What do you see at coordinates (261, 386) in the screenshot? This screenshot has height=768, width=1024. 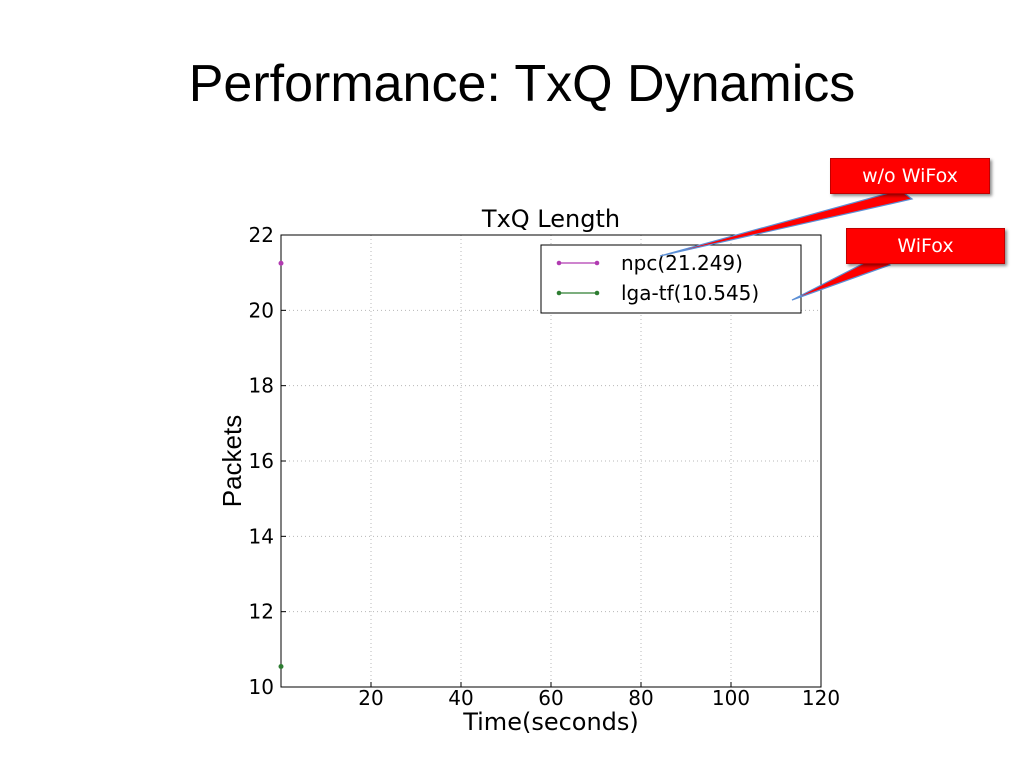 I see `y-tick-label: 18` at bounding box center [261, 386].